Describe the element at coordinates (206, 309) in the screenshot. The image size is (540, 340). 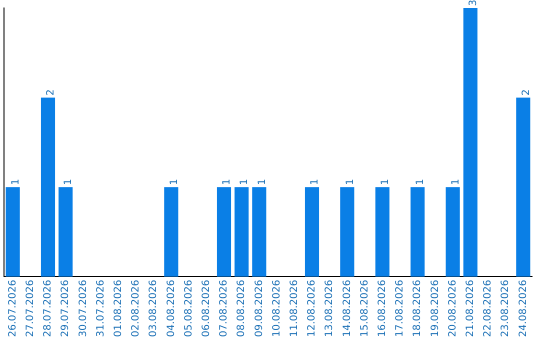
I see `x-tick-label: 06.08.2026` at that location.